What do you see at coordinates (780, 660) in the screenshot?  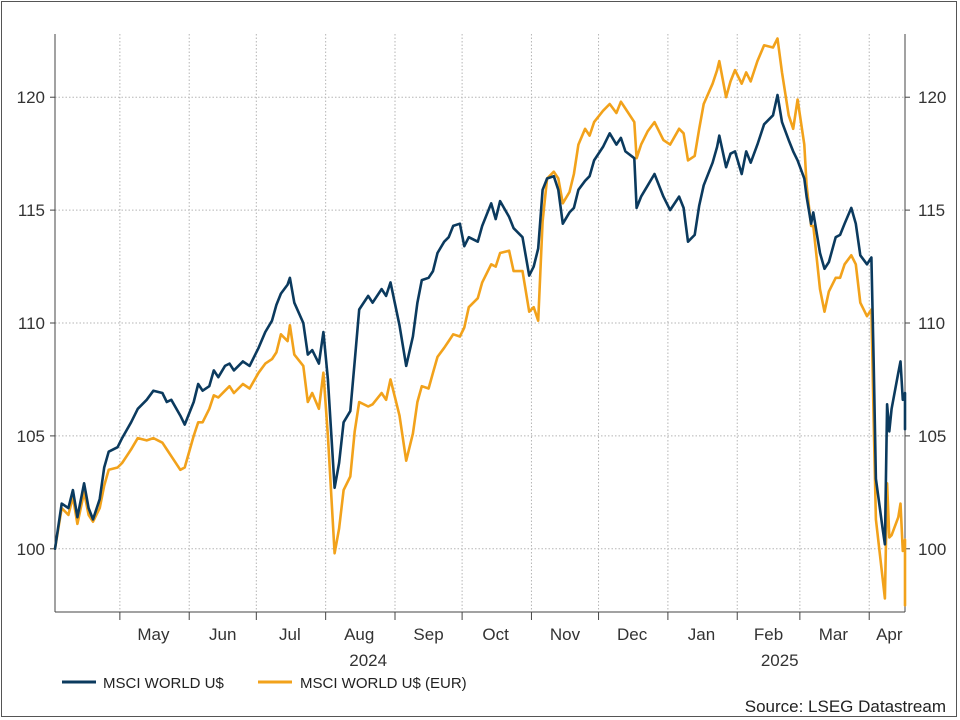 I see `year-label: 2025` at bounding box center [780, 660].